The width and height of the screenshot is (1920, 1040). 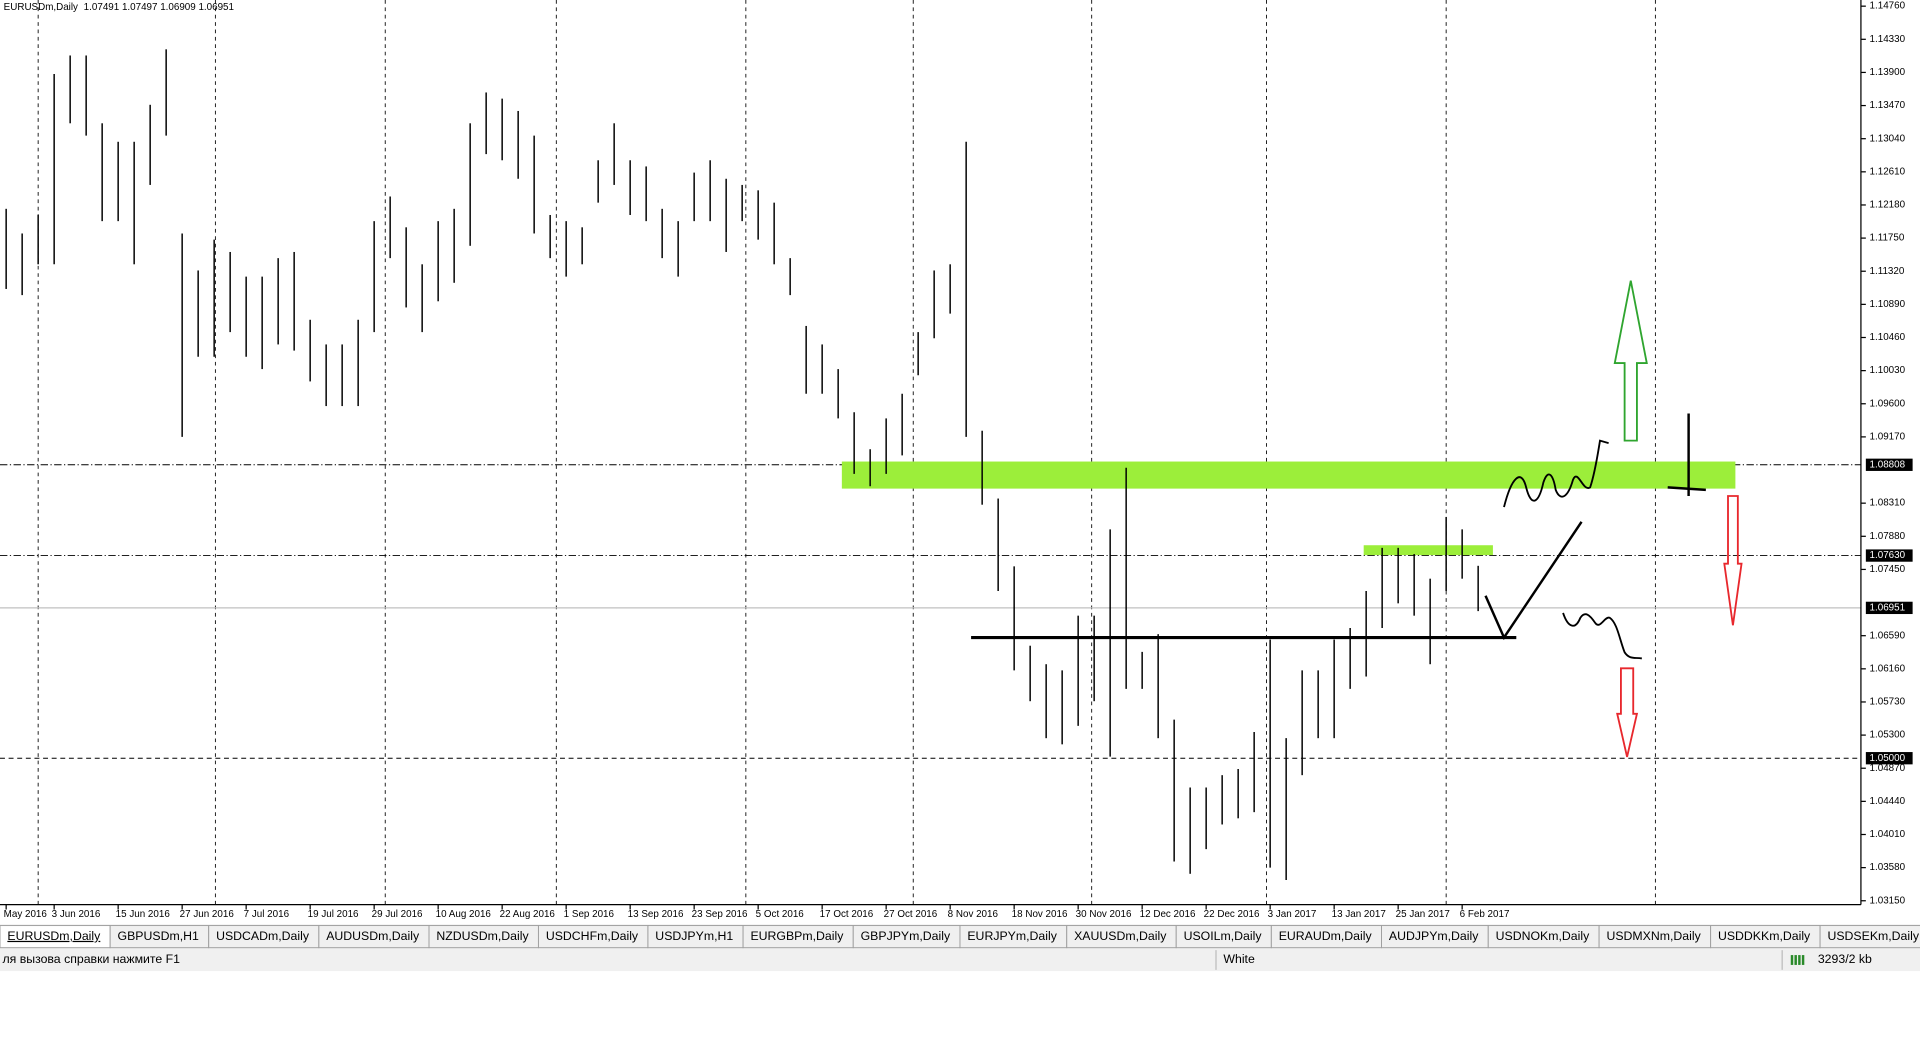 I want to click on y-tick-label: 1.13900, so click(x=1888, y=72).